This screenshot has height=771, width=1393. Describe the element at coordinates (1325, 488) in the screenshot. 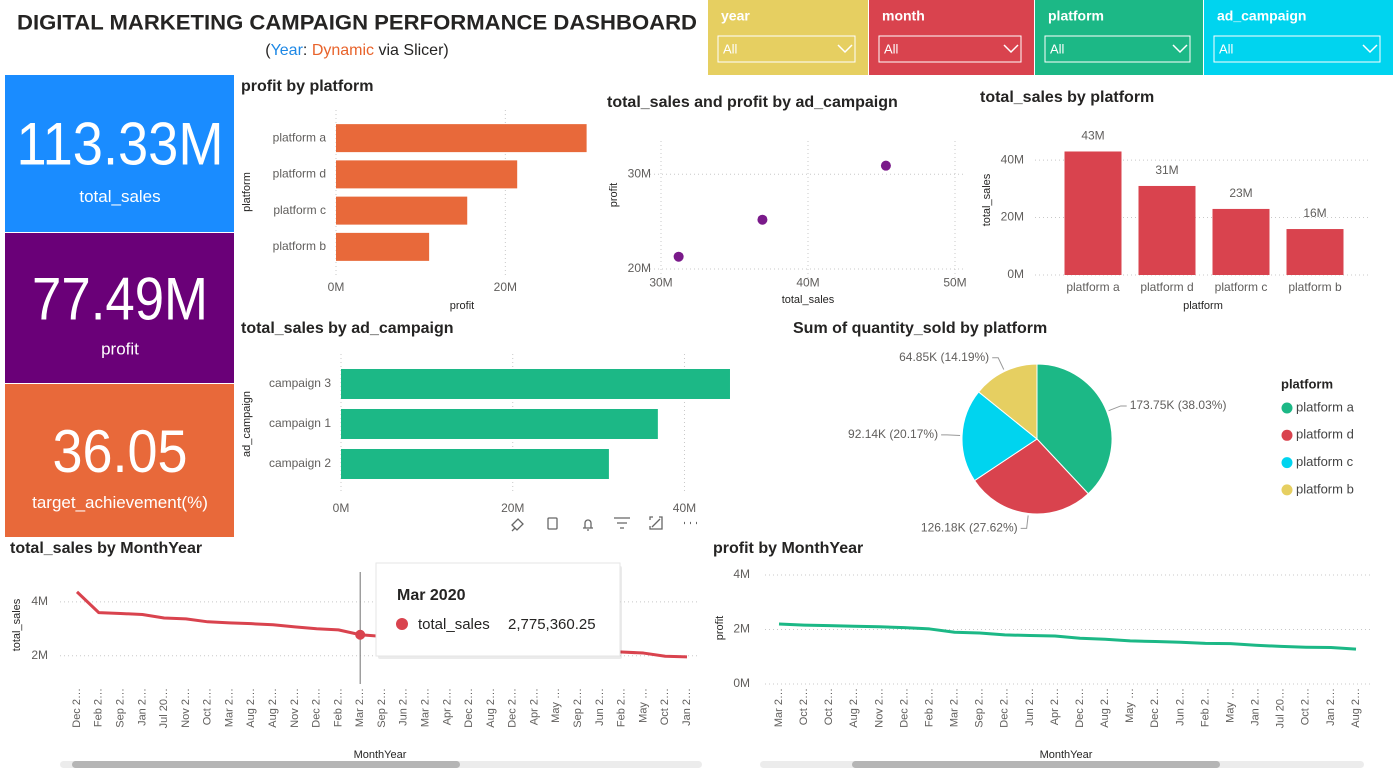

I see `legend-label: platform b` at that location.